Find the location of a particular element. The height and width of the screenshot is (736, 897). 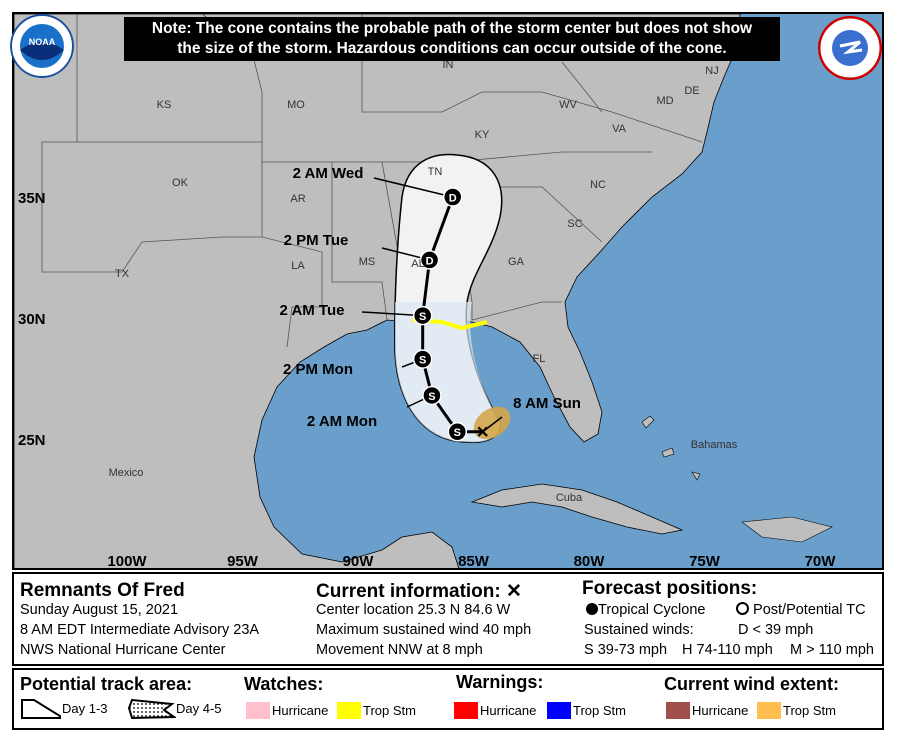

place-label: SC is located at coordinates (574, 224).